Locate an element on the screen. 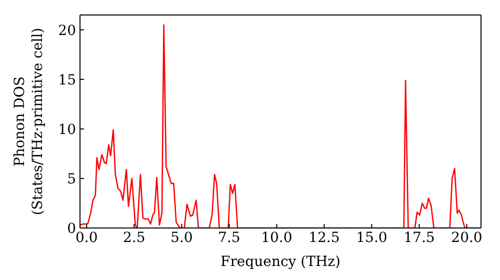  y-tick-label: 10 is located at coordinates (67, 130).